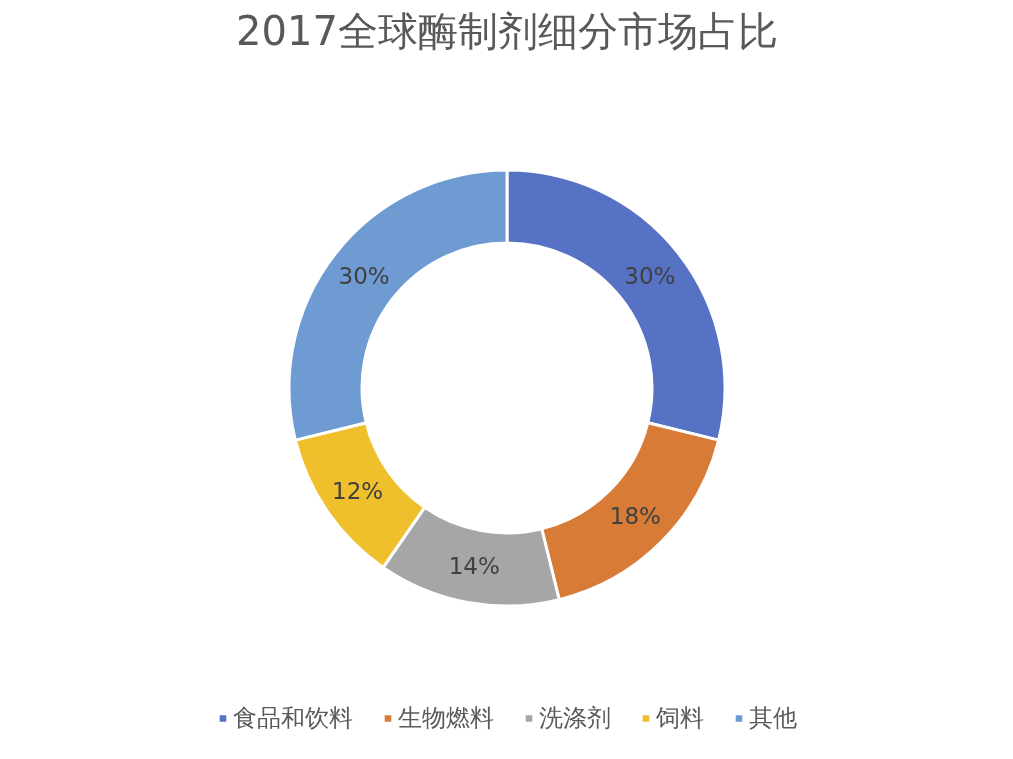  What do you see at coordinates (358, 491) in the screenshot?
I see `data-label: 12%` at bounding box center [358, 491].